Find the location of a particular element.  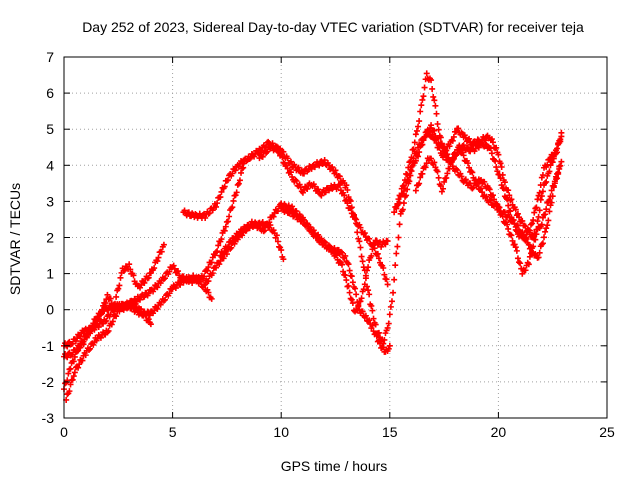

y-tick-label: 1 is located at coordinates (50, 274).